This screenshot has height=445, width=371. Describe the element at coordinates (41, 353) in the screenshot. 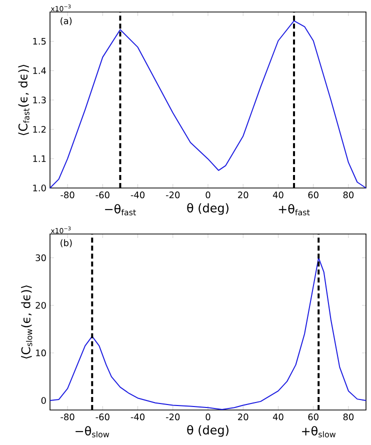

I see `y-tick-label: 10` at that location.